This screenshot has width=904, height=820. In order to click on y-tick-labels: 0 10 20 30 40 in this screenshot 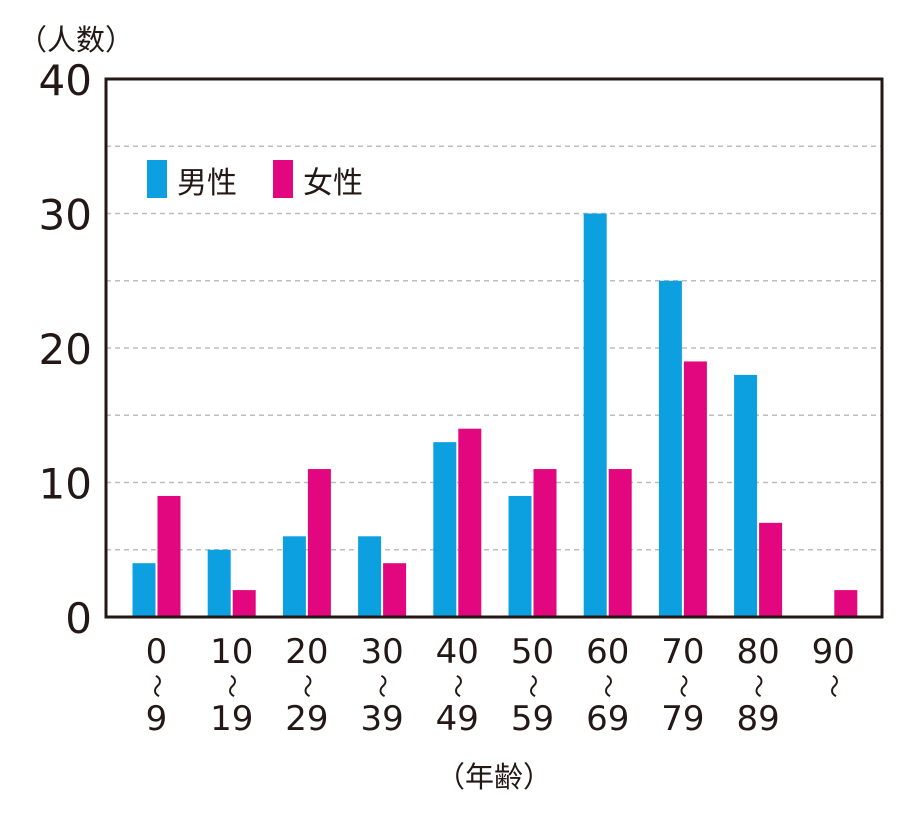, I will do `click(65, 349)`.